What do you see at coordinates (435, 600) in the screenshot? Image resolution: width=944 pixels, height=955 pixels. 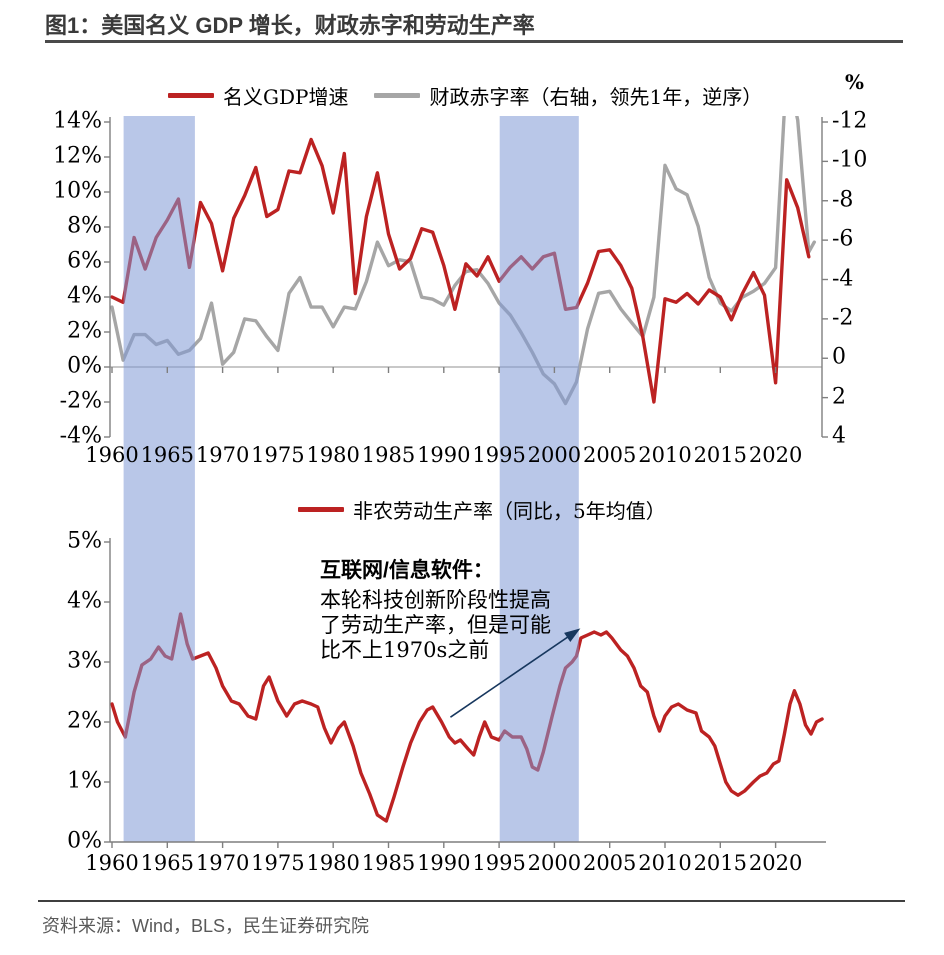 I see `annotation-line-1: 本轮科技创新阶段性提高` at bounding box center [435, 600].